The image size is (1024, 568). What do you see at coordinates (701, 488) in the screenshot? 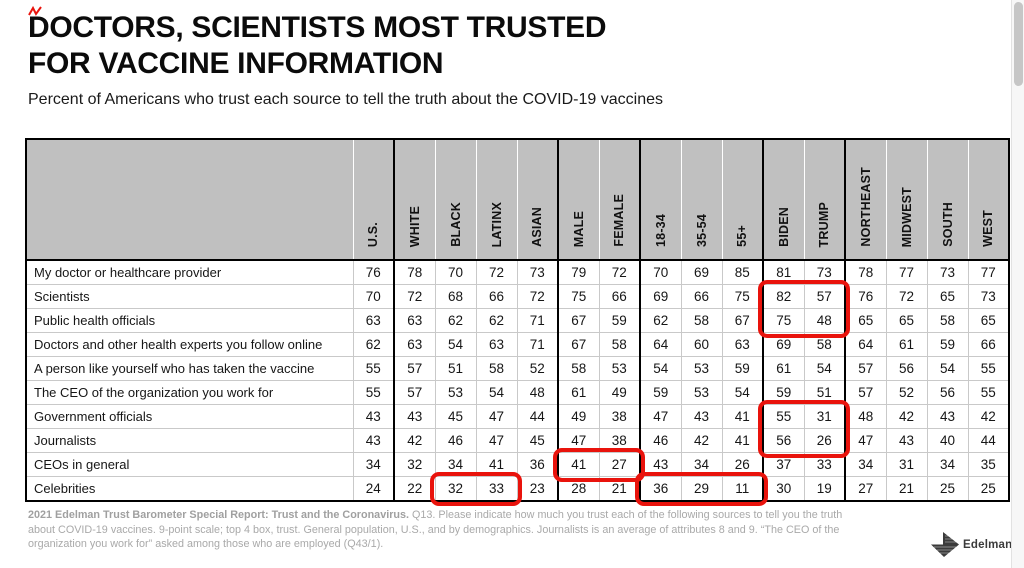
I see `data-cell: 29` at bounding box center [701, 488].